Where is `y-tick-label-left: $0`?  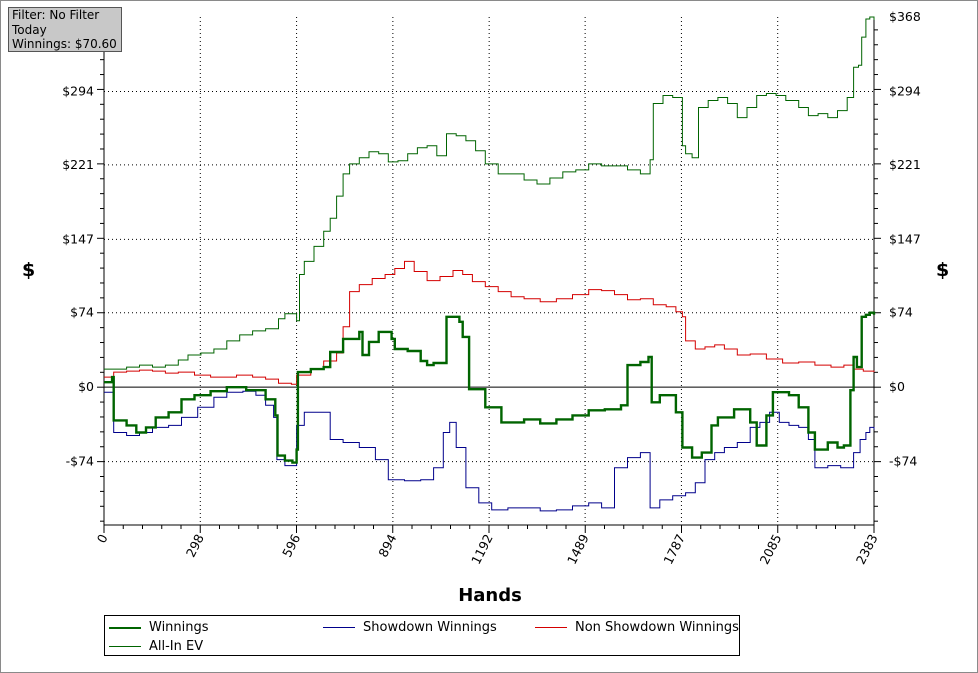
y-tick-label-left: $0 is located at coordinates (86, 386).